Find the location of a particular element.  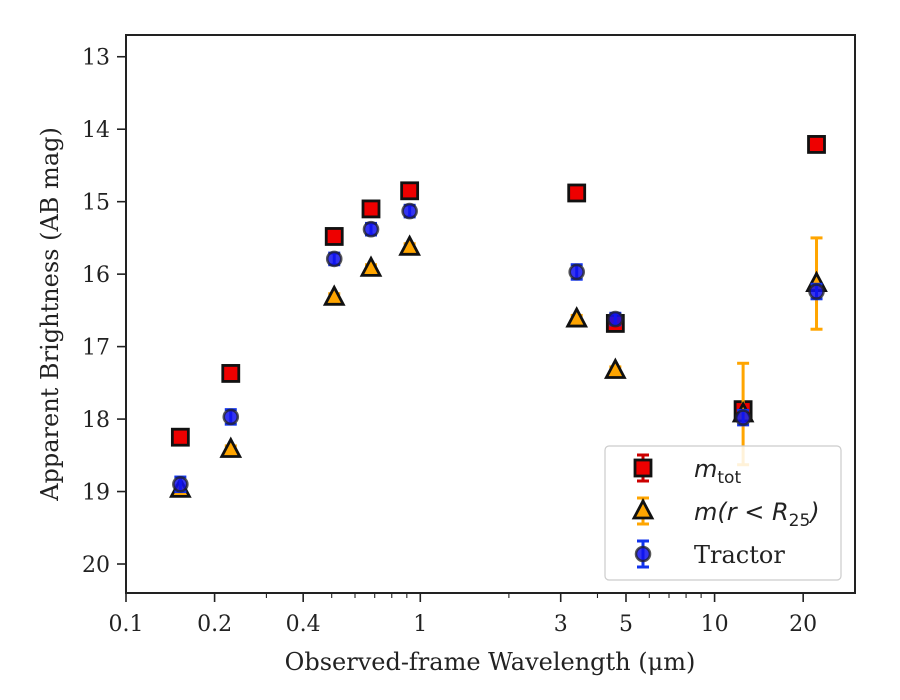

legend-label-m-r25: m(r < R25) is located at coordinates (757, 514).